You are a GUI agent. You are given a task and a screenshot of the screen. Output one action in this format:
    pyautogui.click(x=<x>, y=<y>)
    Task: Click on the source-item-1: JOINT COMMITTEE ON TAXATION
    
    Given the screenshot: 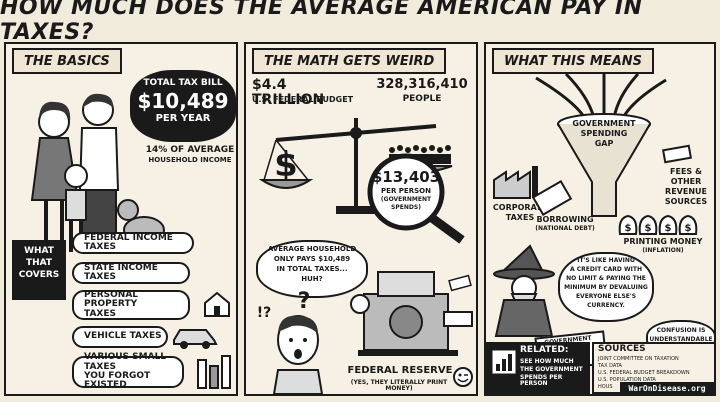 What is the action you would take?
    pyautogui.click(x=638, y=359)
    